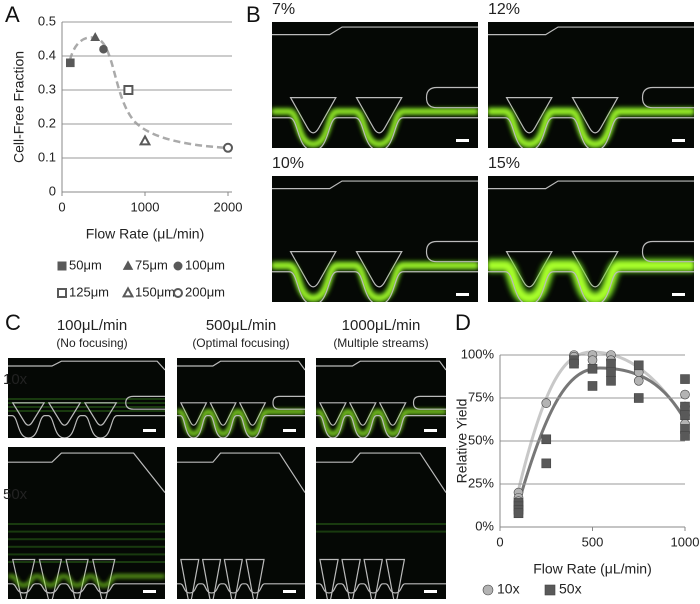 The height and width of the screenshot is (604, 700). What do you see at coordinates (145, 234) in the screenshot?
I see `x-axis-label: Flow Rate (μL/min)` at bounding box center [145, 234].